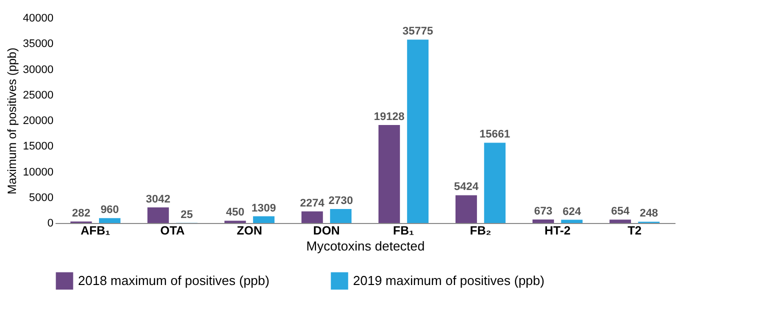 The height and width of the screenshot is (320, 768). I want to click on x-tick-label: ZON, so click(249, 231).